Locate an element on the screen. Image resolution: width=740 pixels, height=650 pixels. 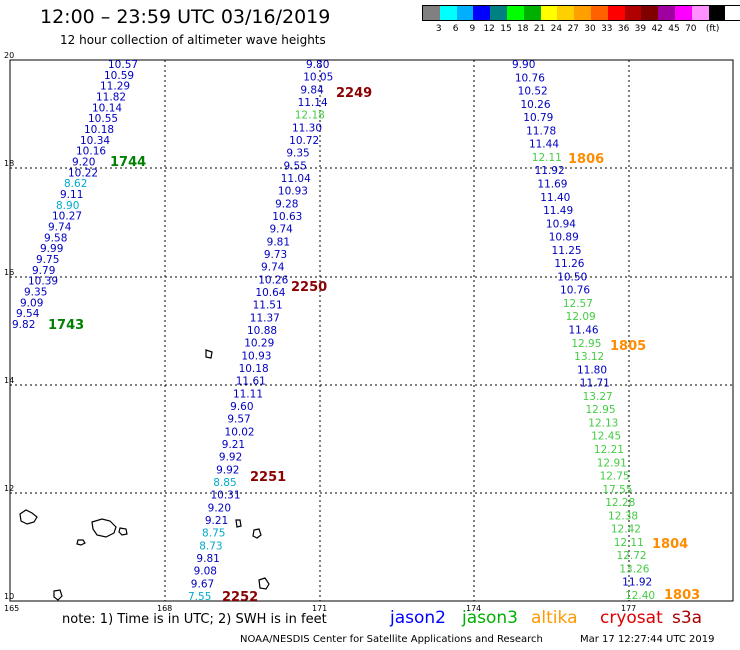
swh-value: 10.52 is located at coordinates (533, 92).